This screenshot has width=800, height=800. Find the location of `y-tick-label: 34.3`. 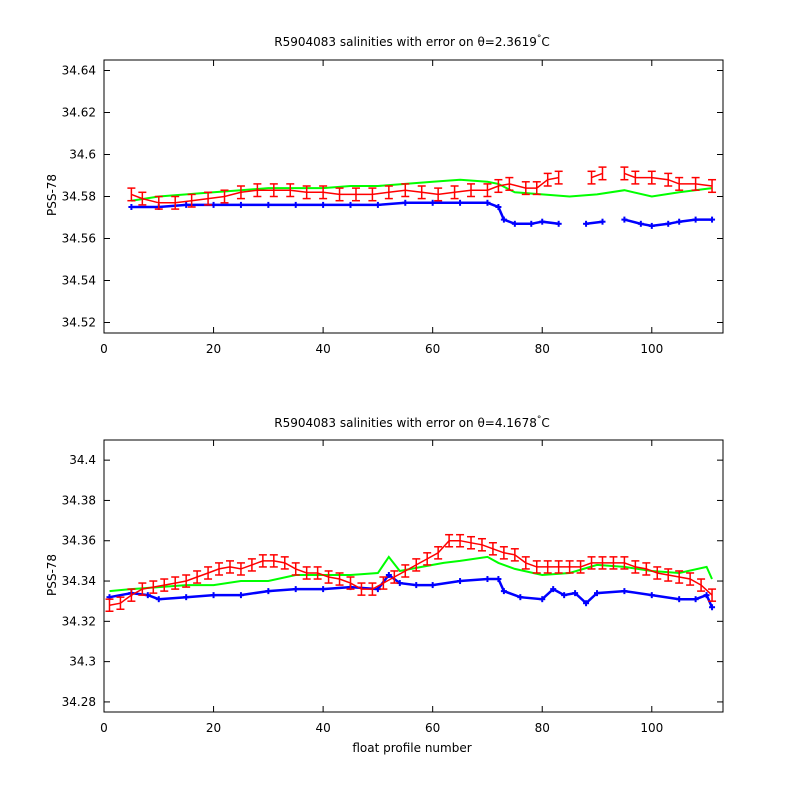

y-tick-label: 34.3 is located at coordinates (82, 662).